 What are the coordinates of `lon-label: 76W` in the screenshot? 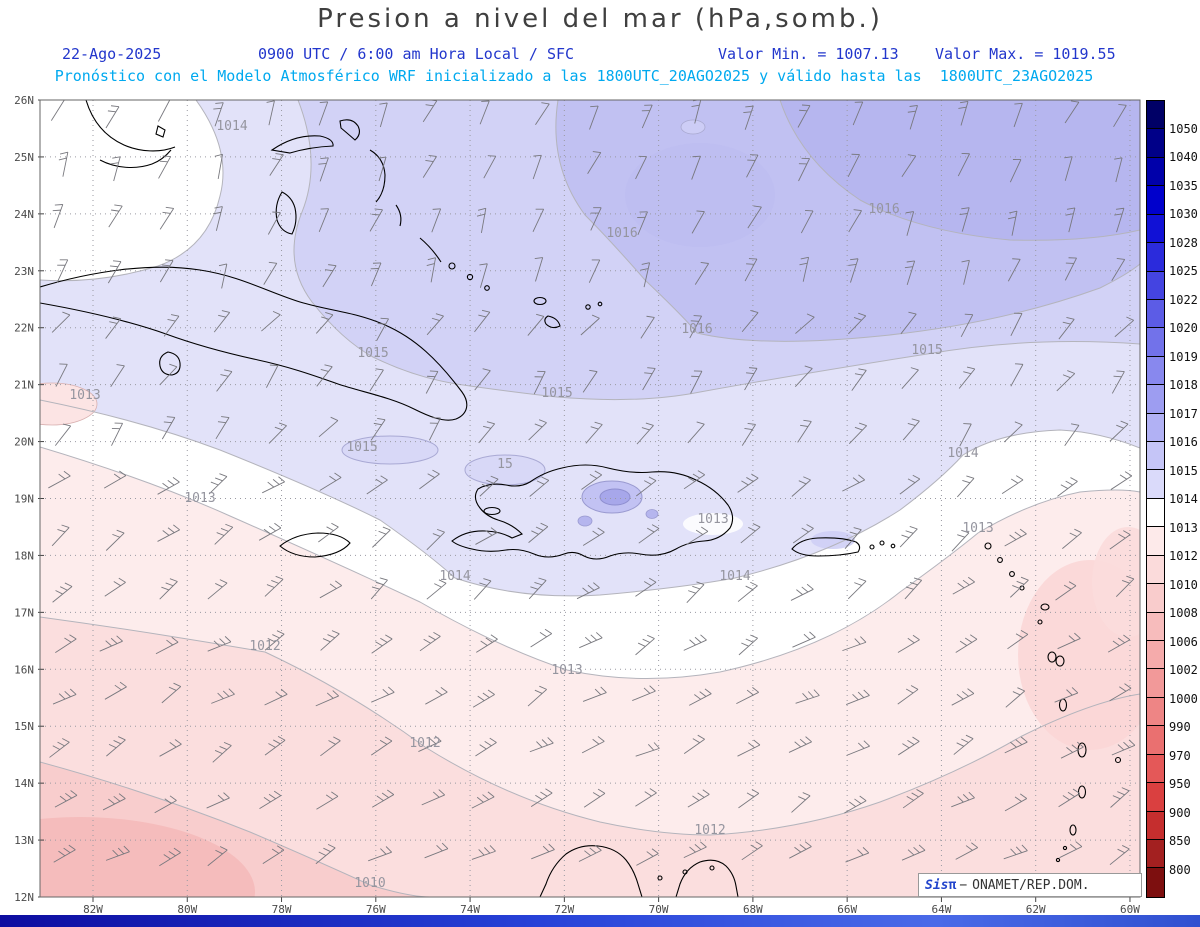 It's located at (376, 909).